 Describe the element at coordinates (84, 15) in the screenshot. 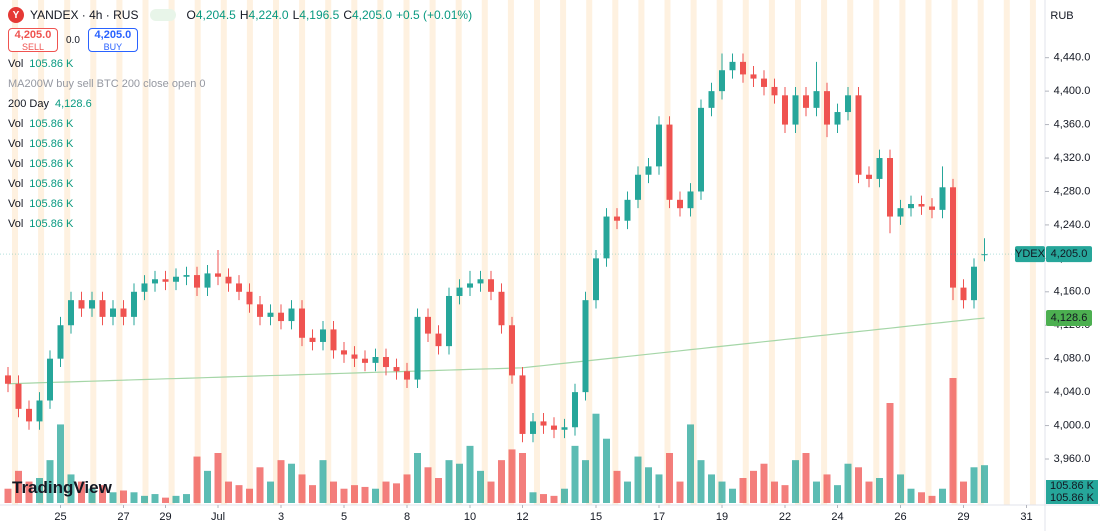

I see `symbol-name: YANDEX · 4h · RUS` at that location.